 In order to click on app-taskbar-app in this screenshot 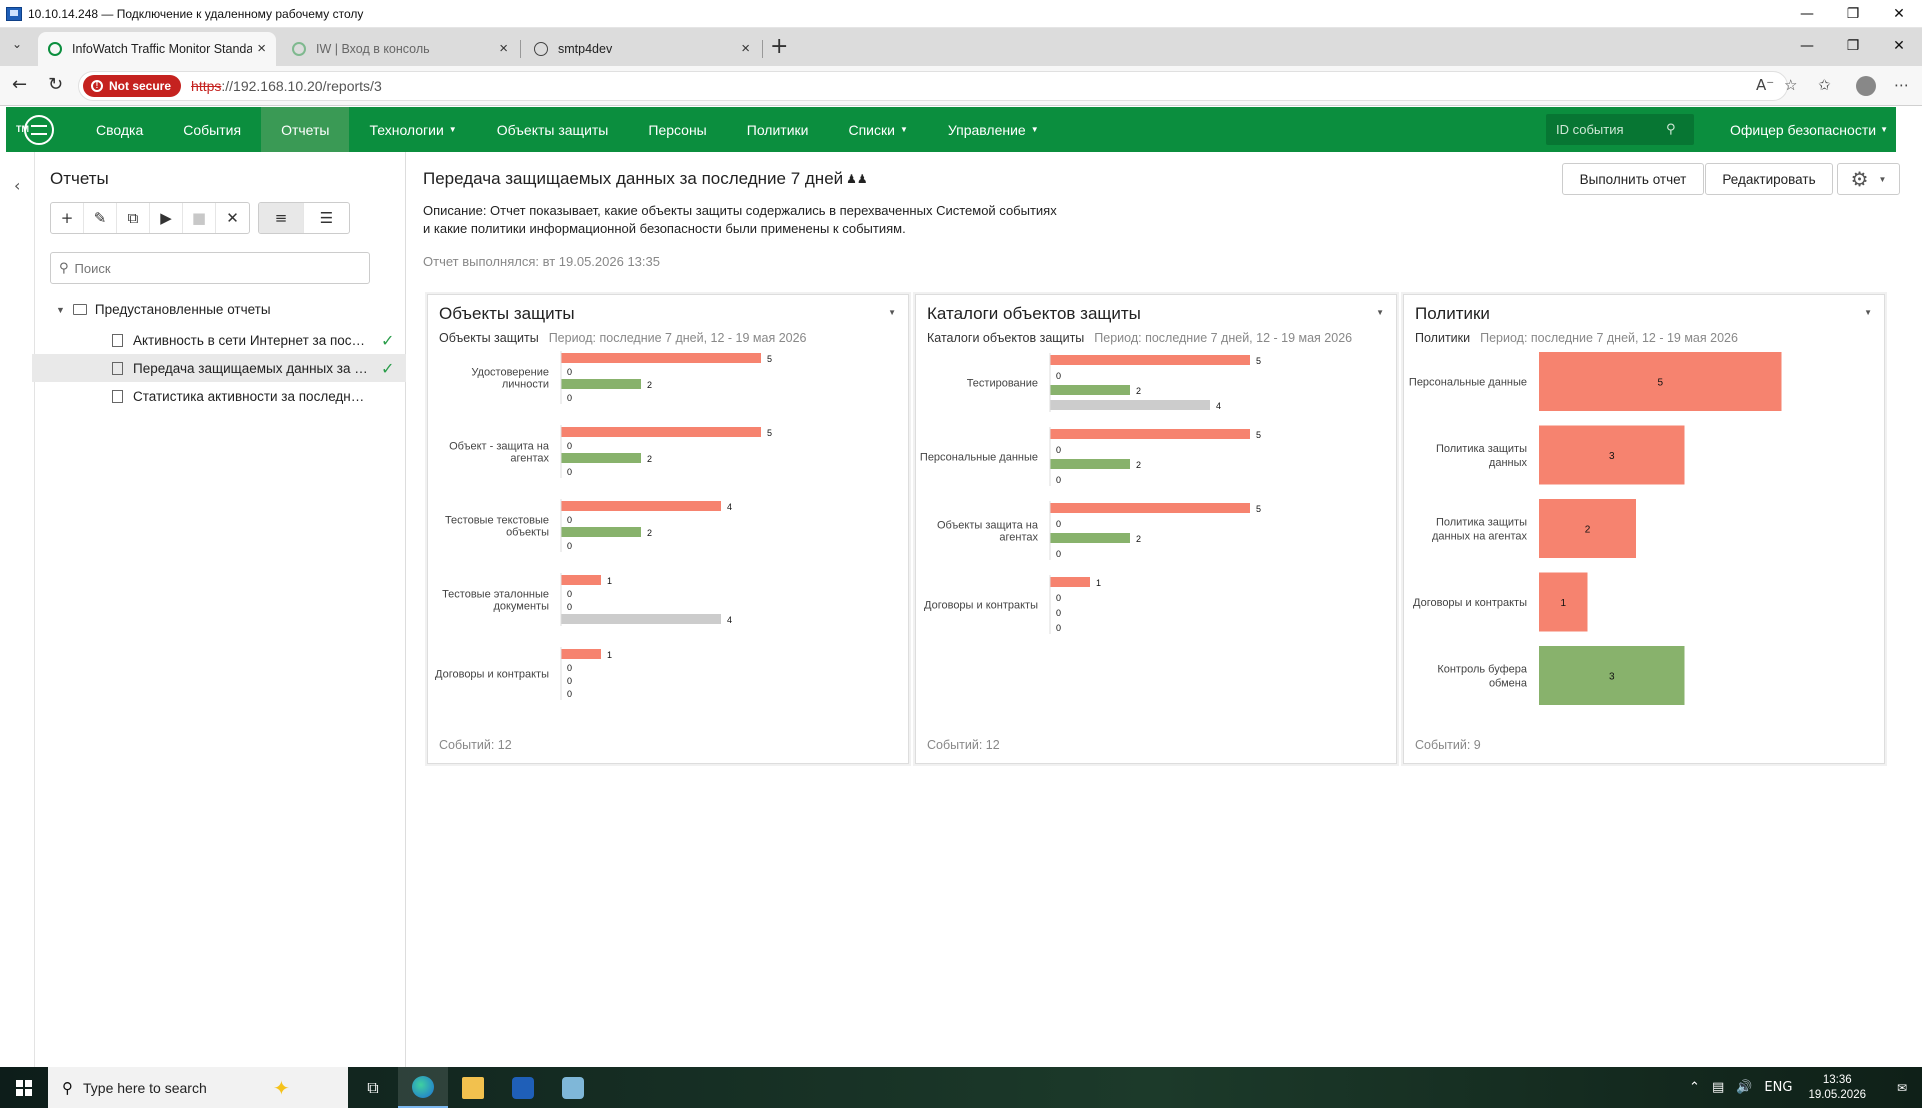, I will do `click(573, 1087)`.